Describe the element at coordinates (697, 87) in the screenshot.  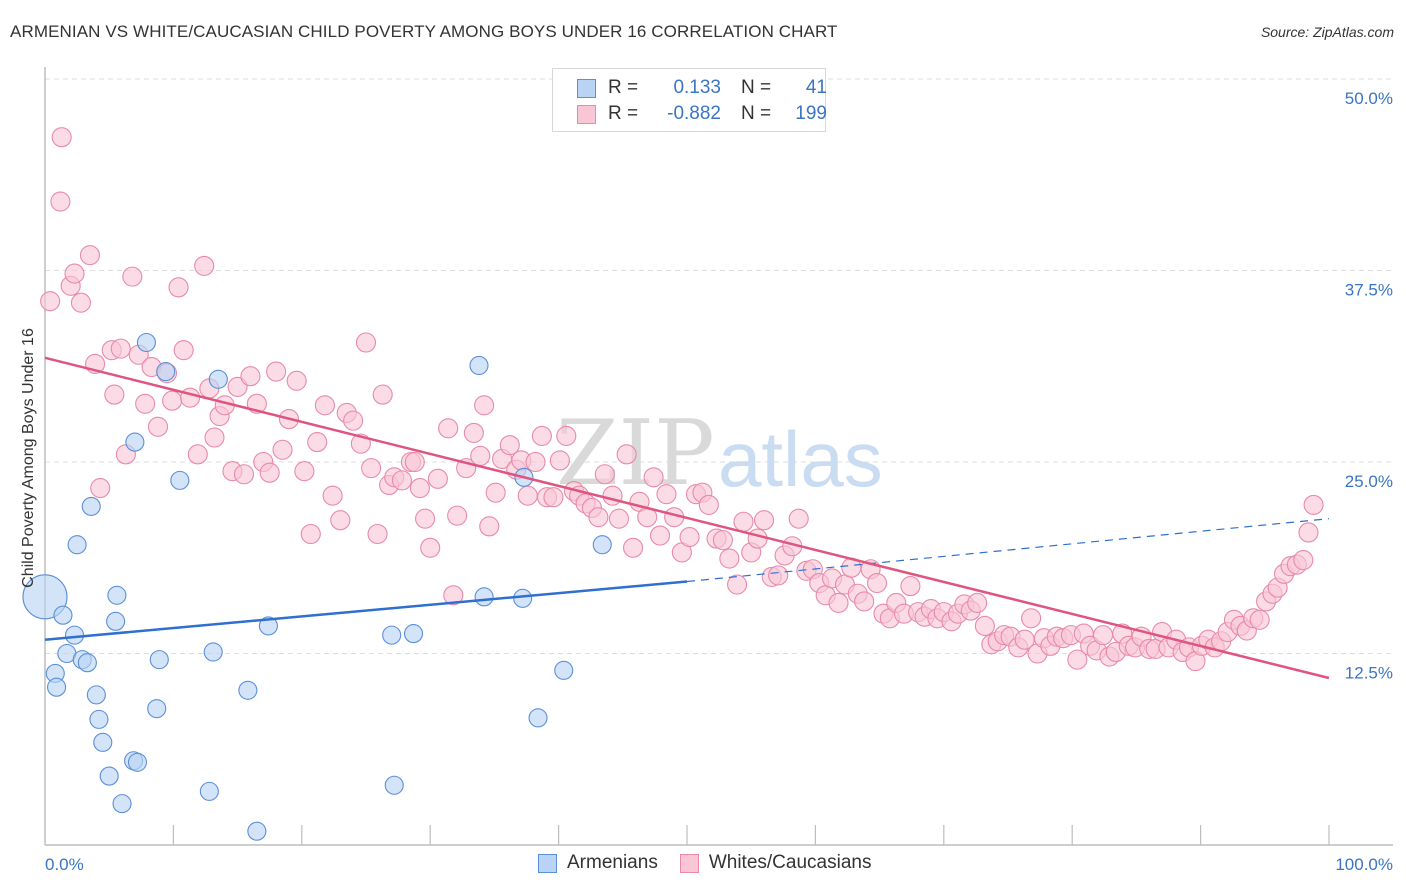
I see `r-value: 0.133` at that location.